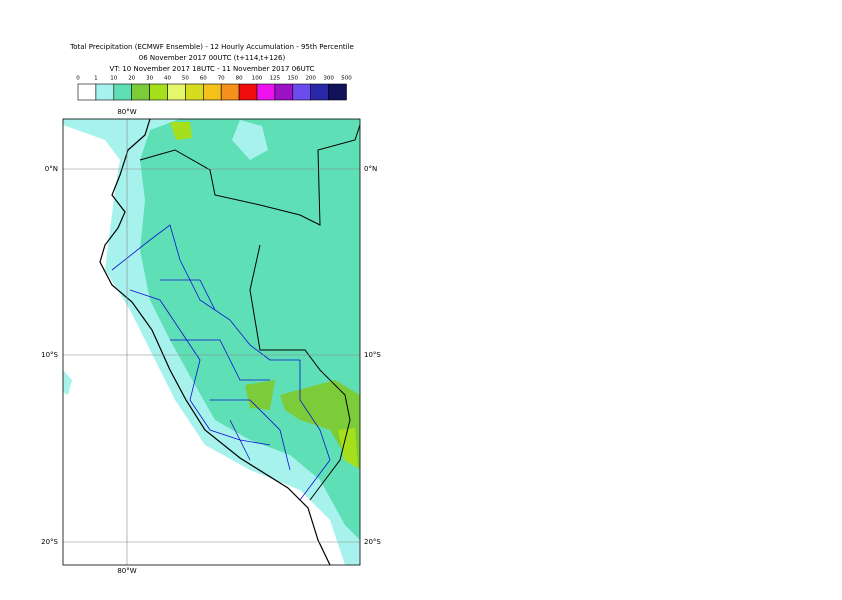 Image resolution: width=842 pixels, height=600 pixels. Describe the element at coordinates (328, 79) in the screenshot. I see `colorbar-label: 300` at that location.